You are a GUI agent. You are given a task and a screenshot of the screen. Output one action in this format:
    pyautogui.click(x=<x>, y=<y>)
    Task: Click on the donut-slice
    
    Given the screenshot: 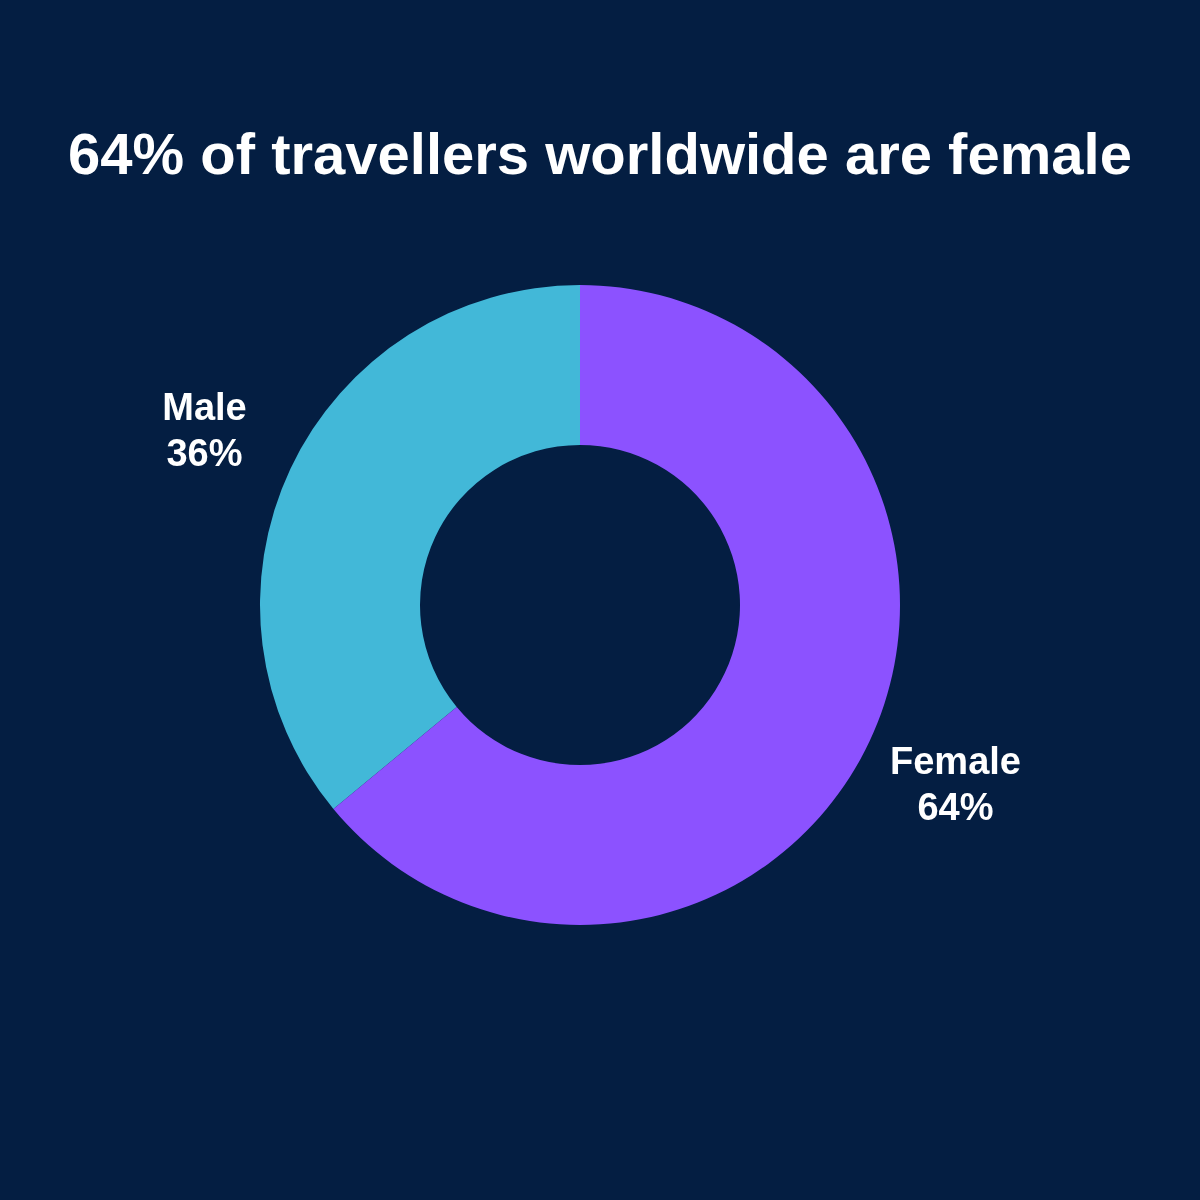 What is the action you would take?
    pyautogui.click(x=420, y=547)
    